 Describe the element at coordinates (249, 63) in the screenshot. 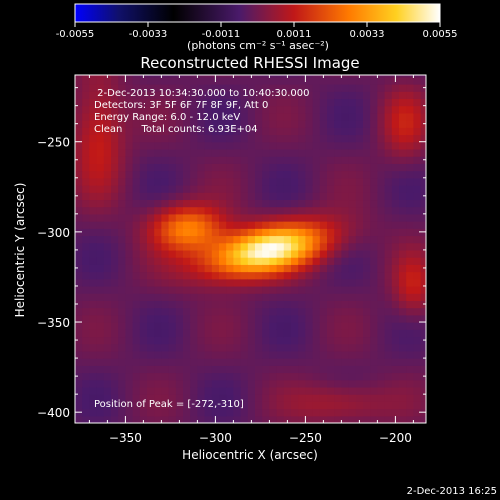

I see `chart-title: Reconstructed RHESSI Image` at that location.